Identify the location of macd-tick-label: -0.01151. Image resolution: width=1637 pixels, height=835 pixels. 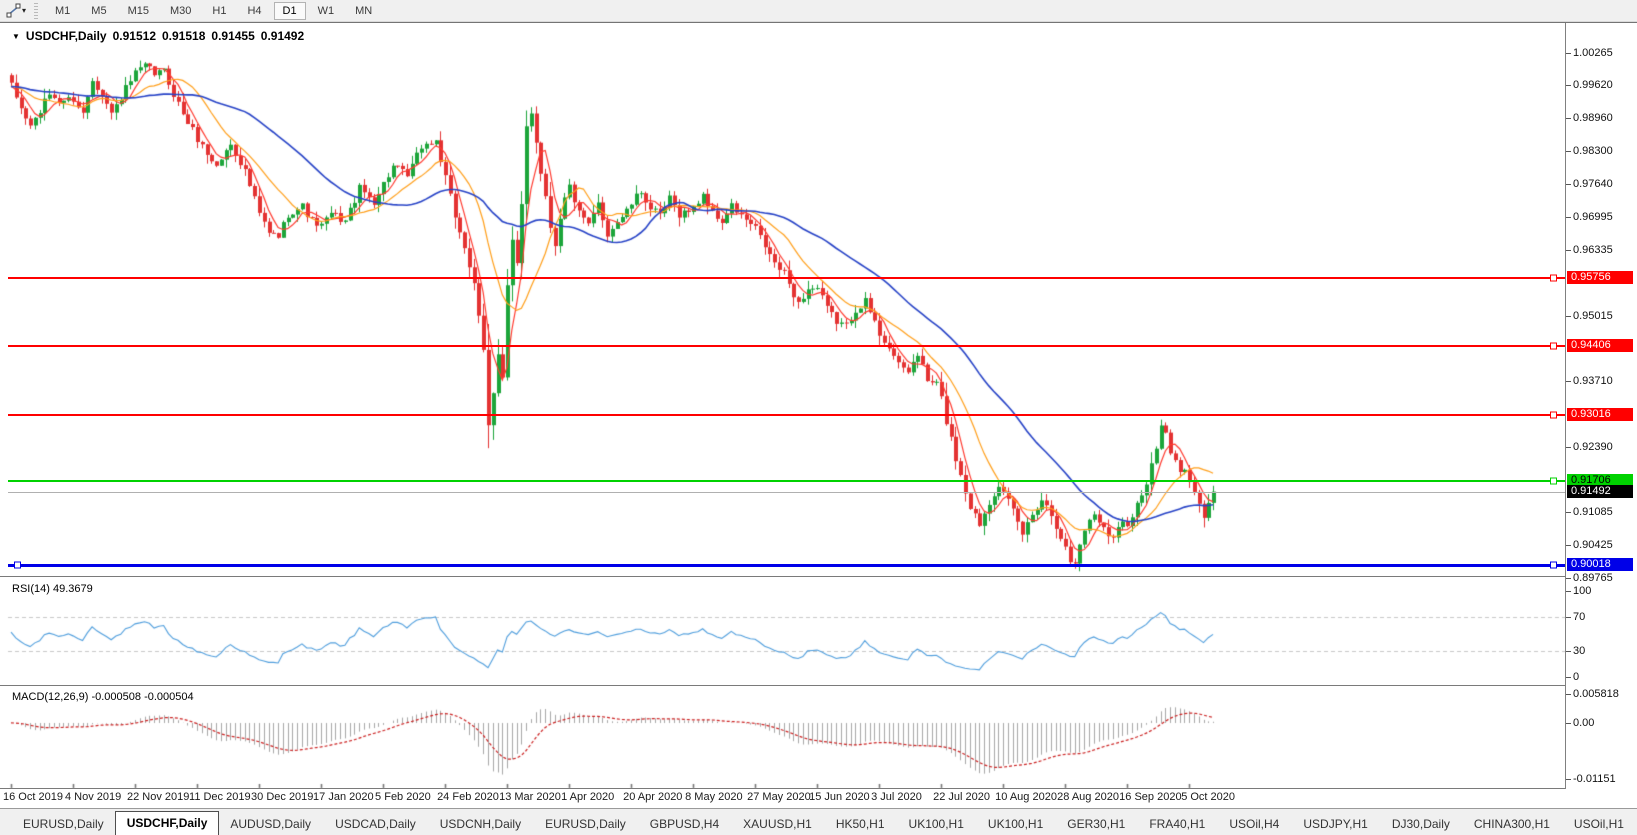
(1591, 779).